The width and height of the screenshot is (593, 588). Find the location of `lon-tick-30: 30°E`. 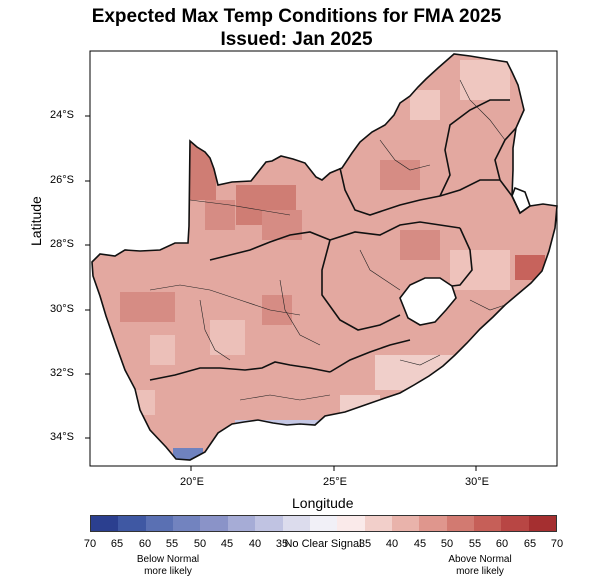

lon-tick-30: 30°E is located at coordinates (477, 482).